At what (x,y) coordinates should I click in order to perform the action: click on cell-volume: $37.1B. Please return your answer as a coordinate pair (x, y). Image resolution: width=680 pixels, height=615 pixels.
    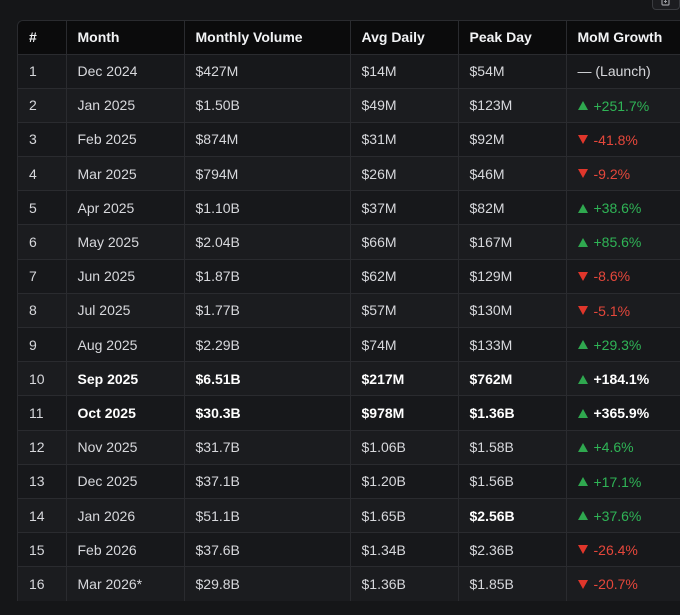
    Looking at the image, I should click on (267, 481).